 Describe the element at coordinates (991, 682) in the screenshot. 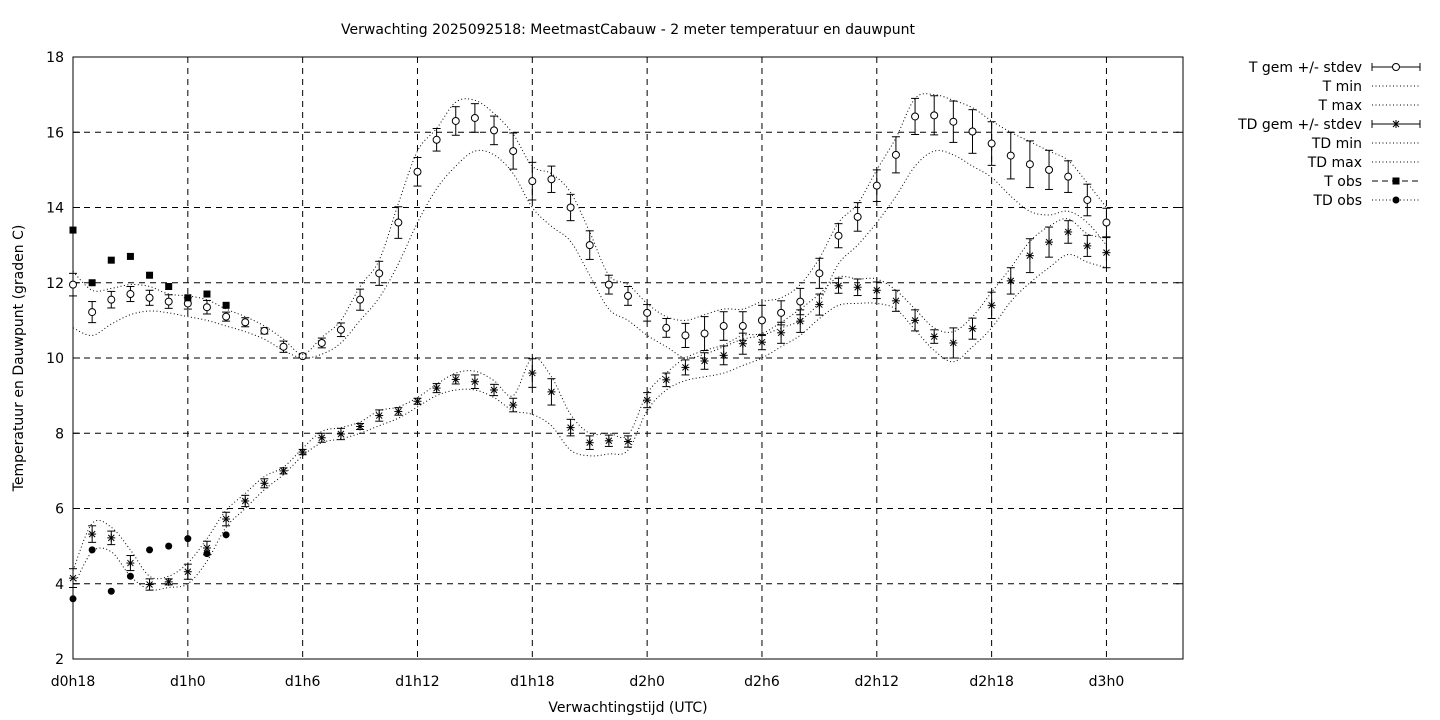

I see `x-tick-label: d2h18` at that location.